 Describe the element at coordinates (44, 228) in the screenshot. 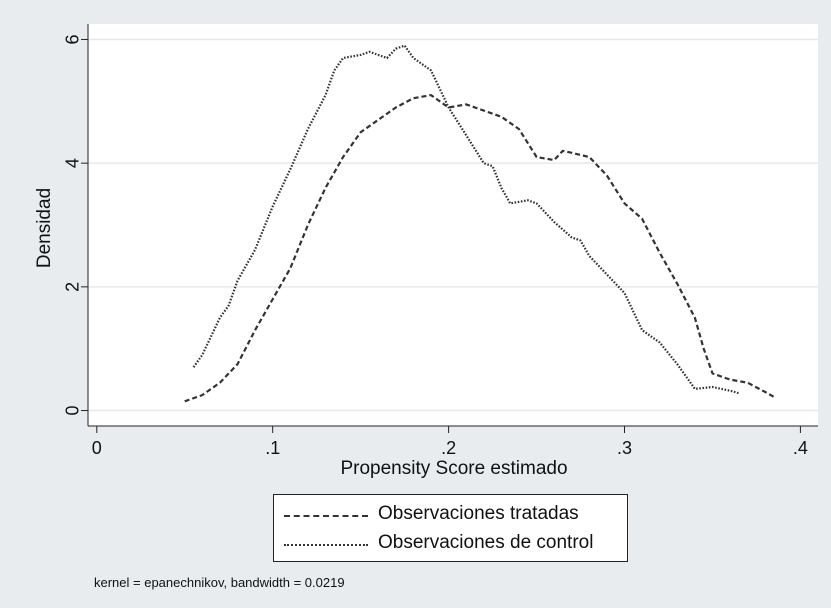

I see `y-axis-label: Densidad` at that location.